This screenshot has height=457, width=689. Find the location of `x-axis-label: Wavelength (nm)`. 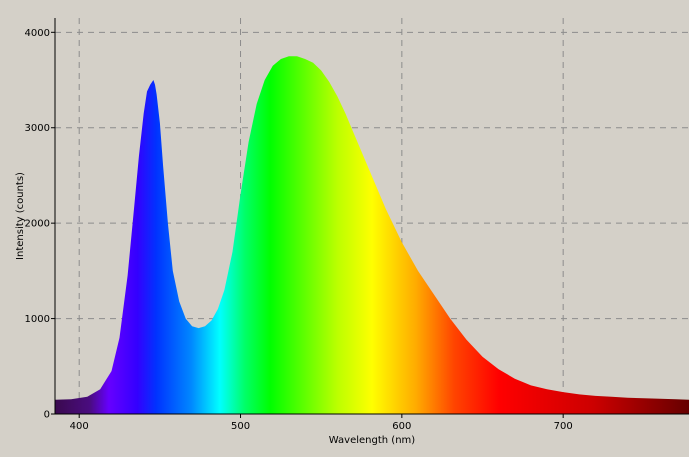

x-axis-label: Wavelength (nm) is located at coordinates (372, 440).